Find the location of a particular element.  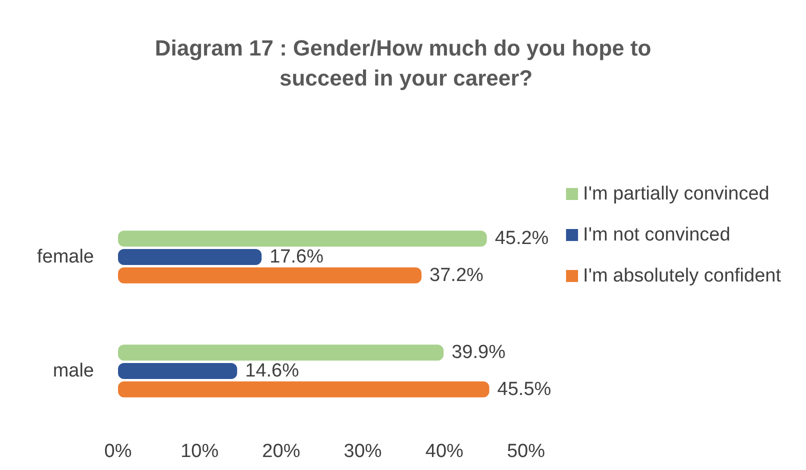

data-label: 45.5% is located at coordinates (524, 389).